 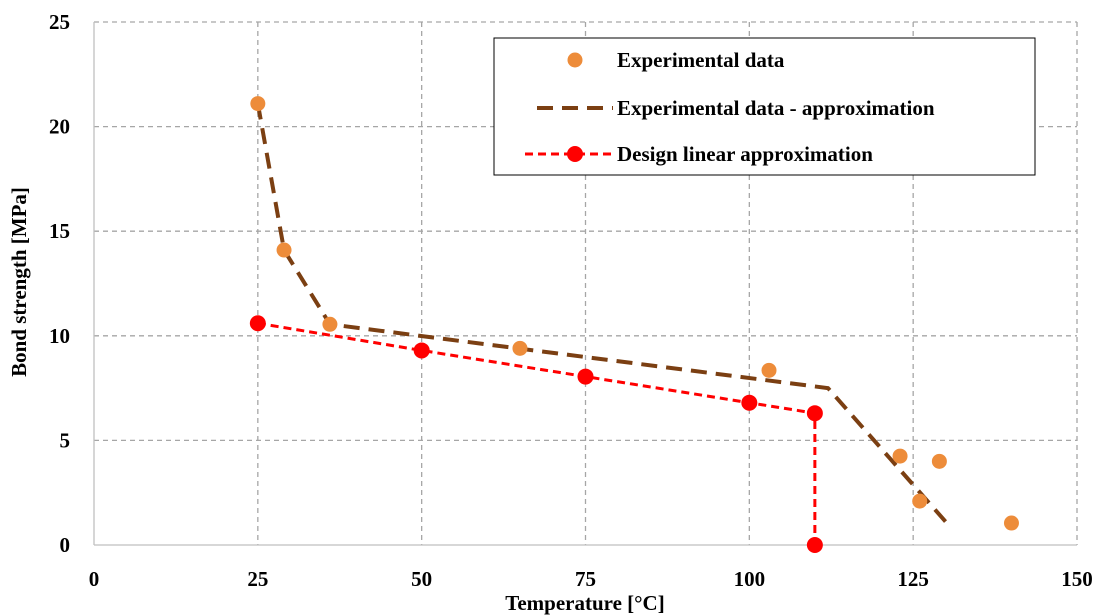 What do you see at coordinates (913, 579) in the screenshot?
I see `x-tick-label: 125` at bounding box center [913, 579].